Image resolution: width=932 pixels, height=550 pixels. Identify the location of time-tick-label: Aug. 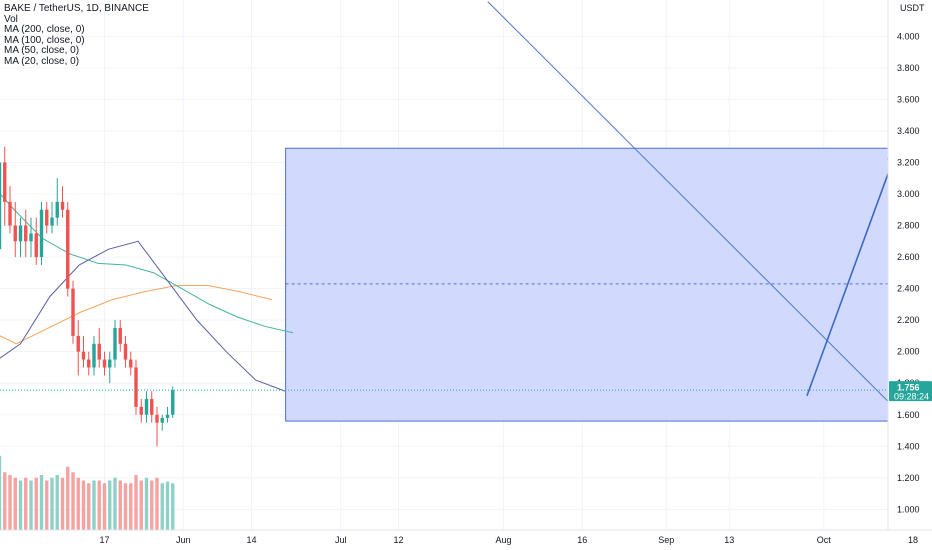
(503, 540).